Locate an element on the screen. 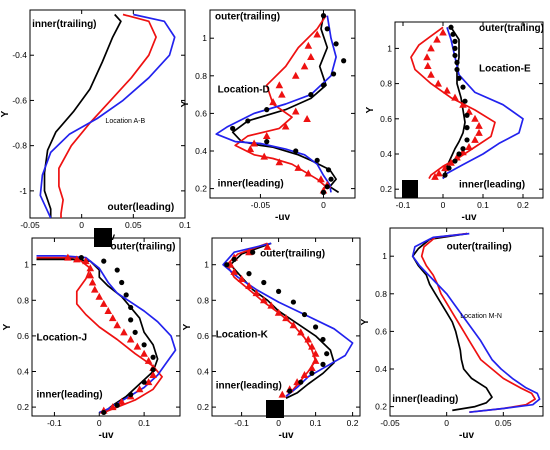 The width and height of the screenshot is (550, 450). series-line-black is located at coordinates (452, 322).